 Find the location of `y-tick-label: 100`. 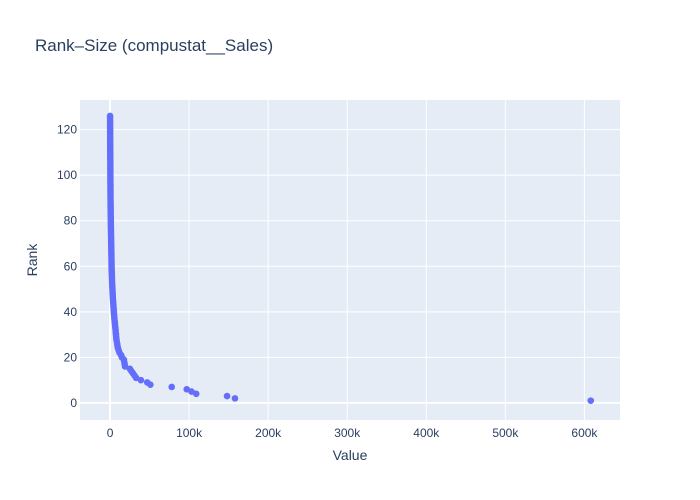

y-tick-label: 100 is located at coordinates (67, 175).